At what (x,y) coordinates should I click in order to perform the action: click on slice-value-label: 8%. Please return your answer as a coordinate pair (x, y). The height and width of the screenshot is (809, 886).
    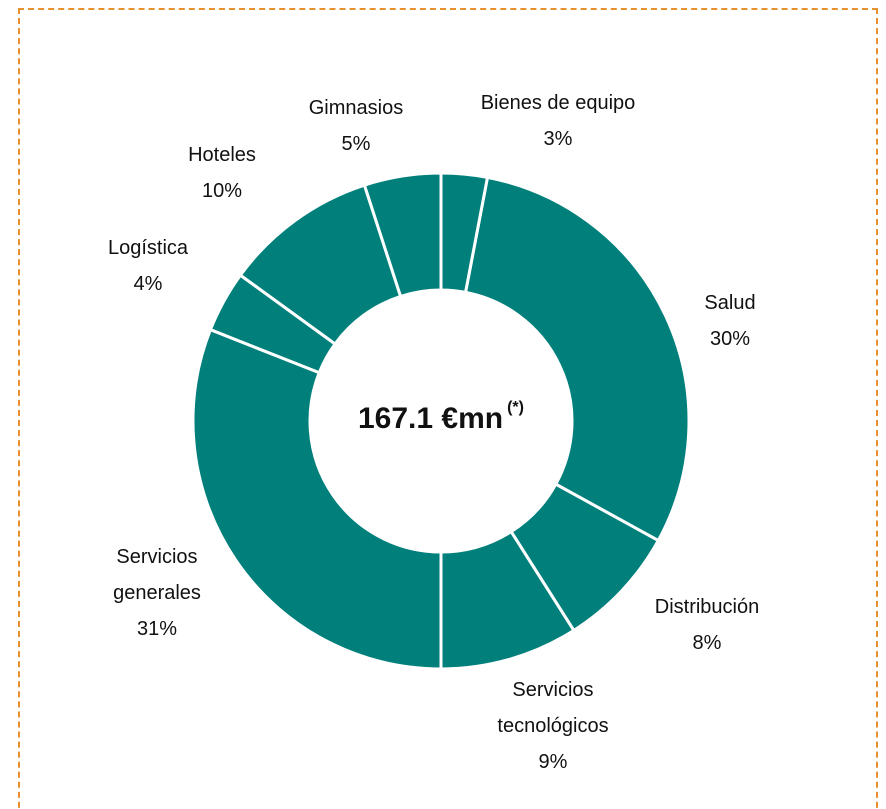
    Looking at the image, I should click on (707, 643).